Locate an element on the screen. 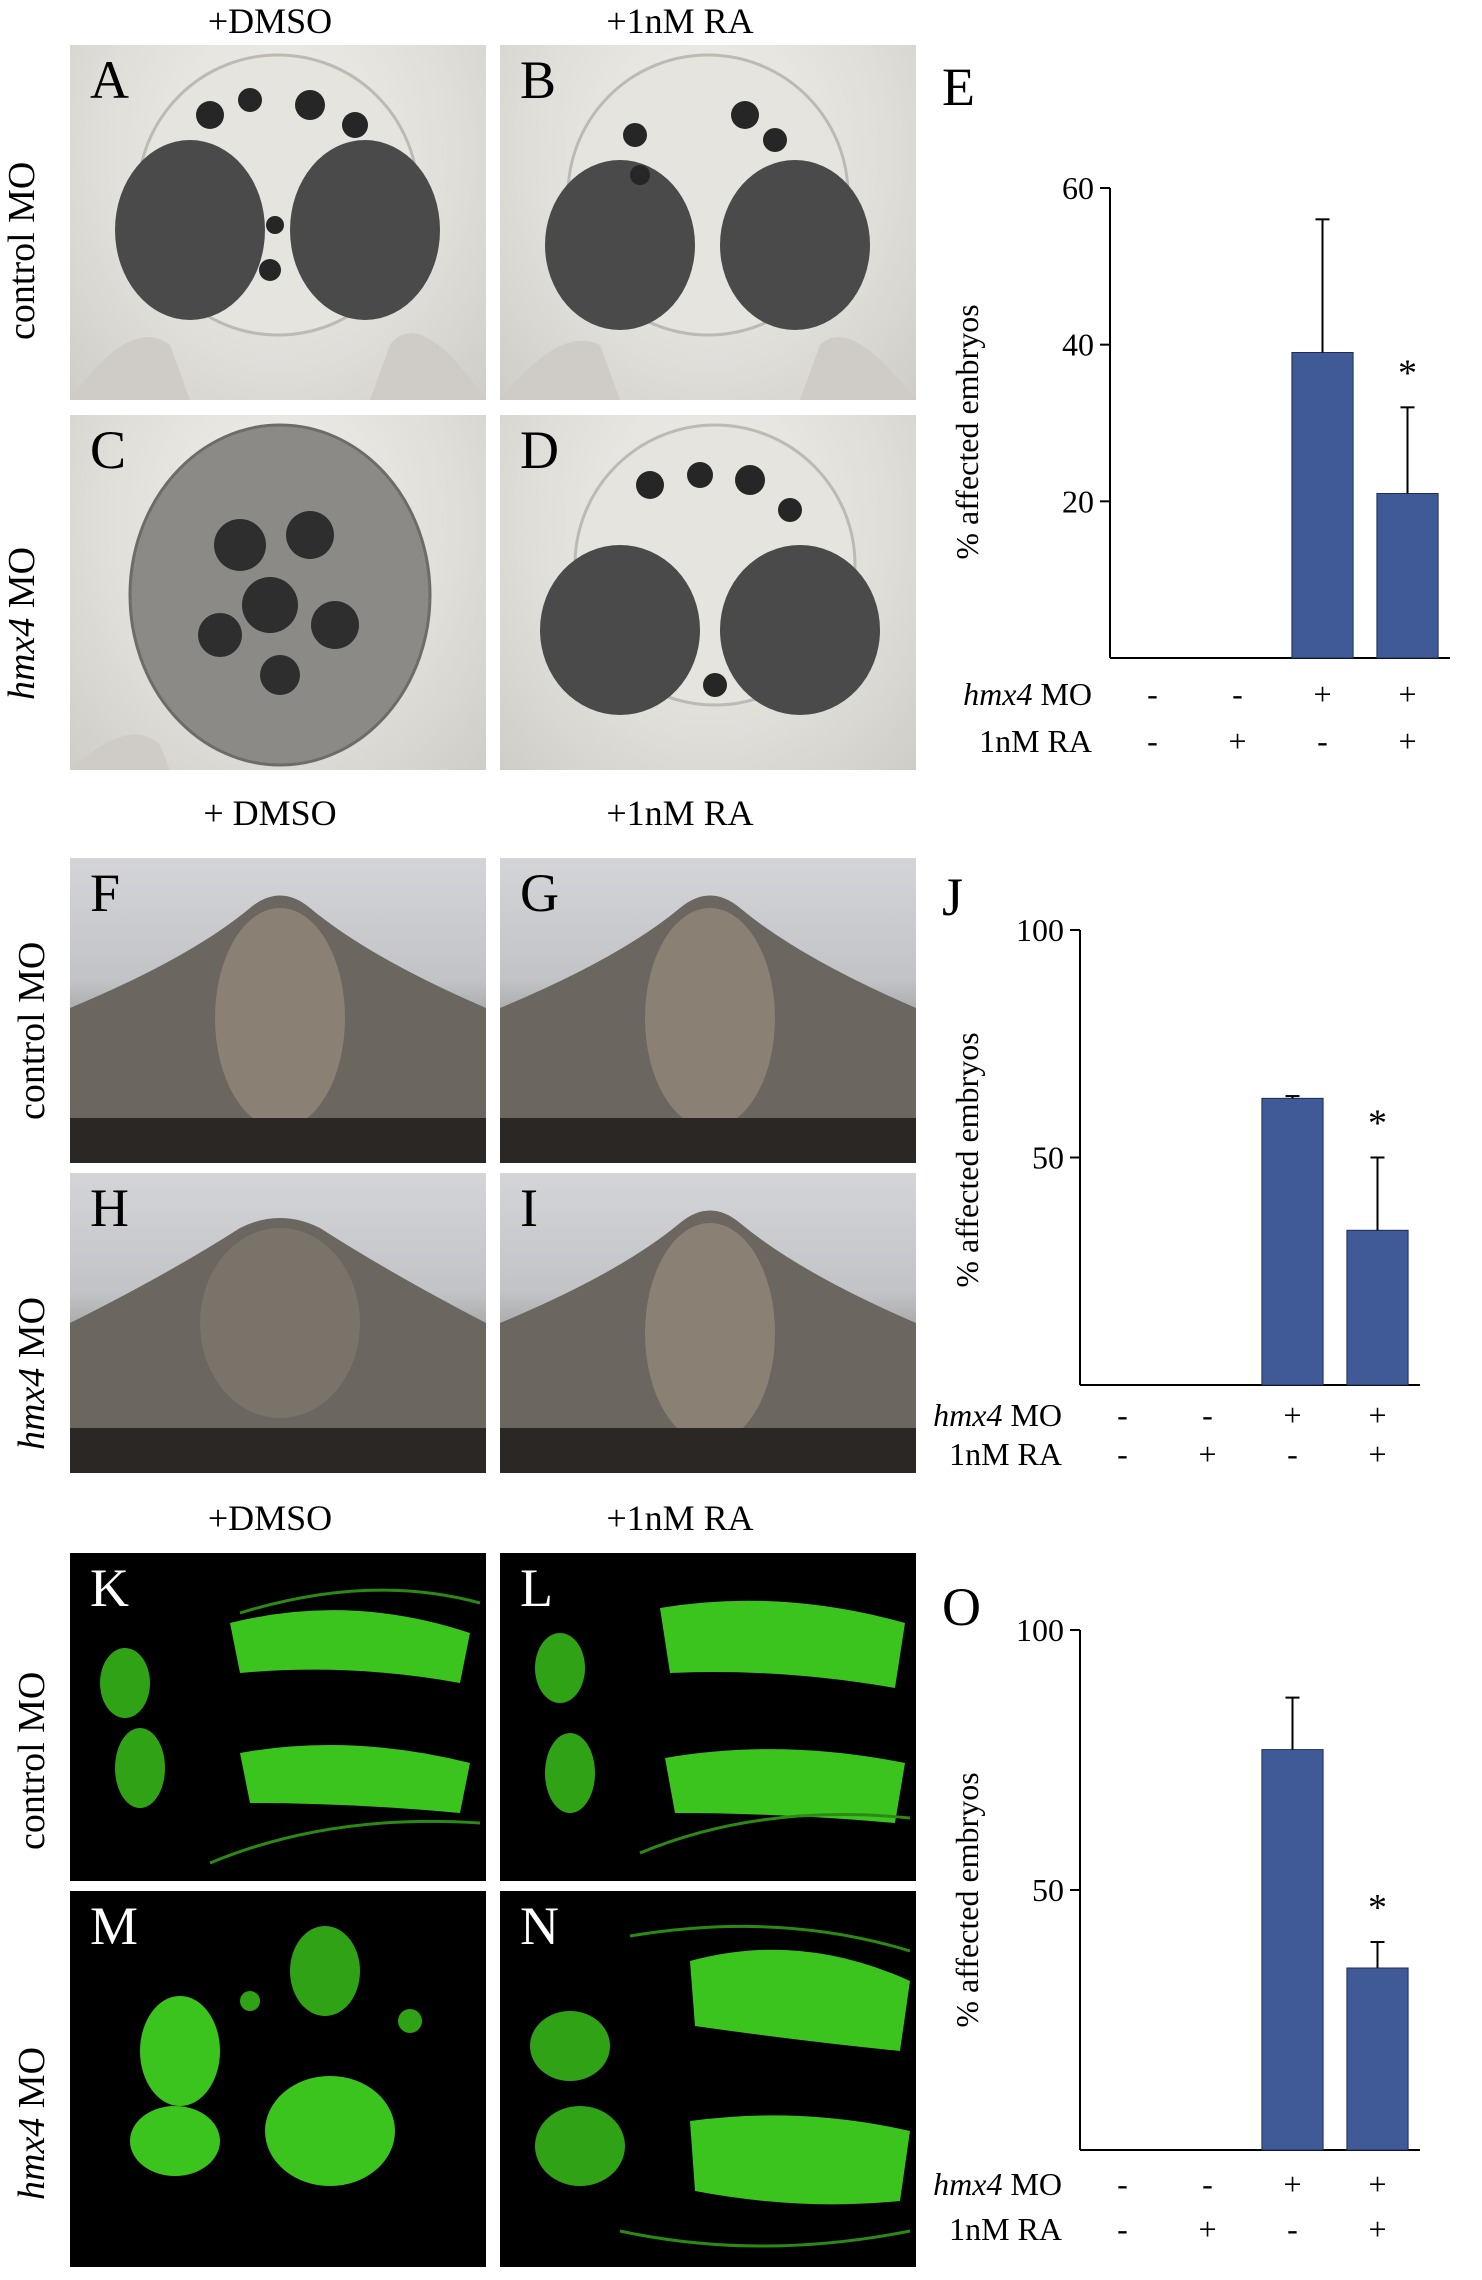  panel-g-image: G is located at coordinates (708, 1010).